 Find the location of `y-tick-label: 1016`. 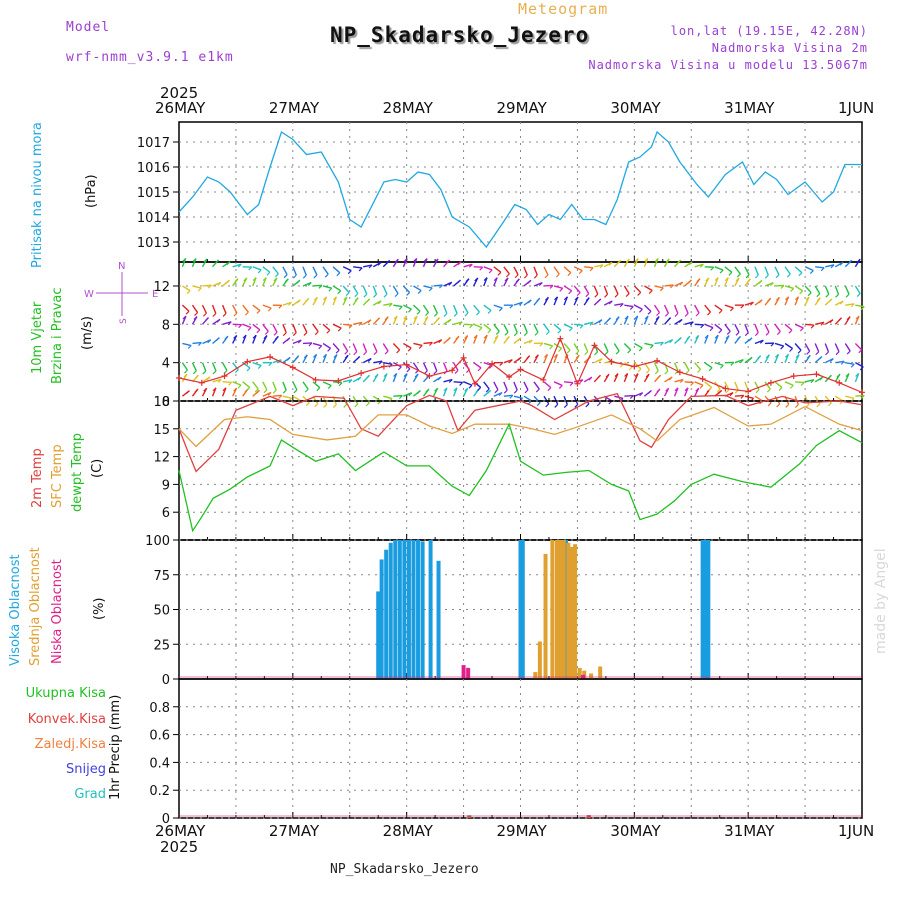

y-tick-label: 1016 is located at coordinates (153, 168).